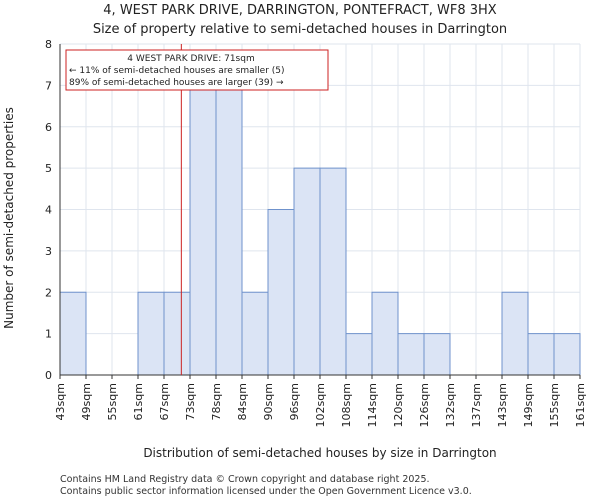 The height and width of the screenshot is (500, 600). What do you see at coordinates (48, 251) in the screenshot?
I see `y-tick-label: 3` at bounding box center [48, 251].